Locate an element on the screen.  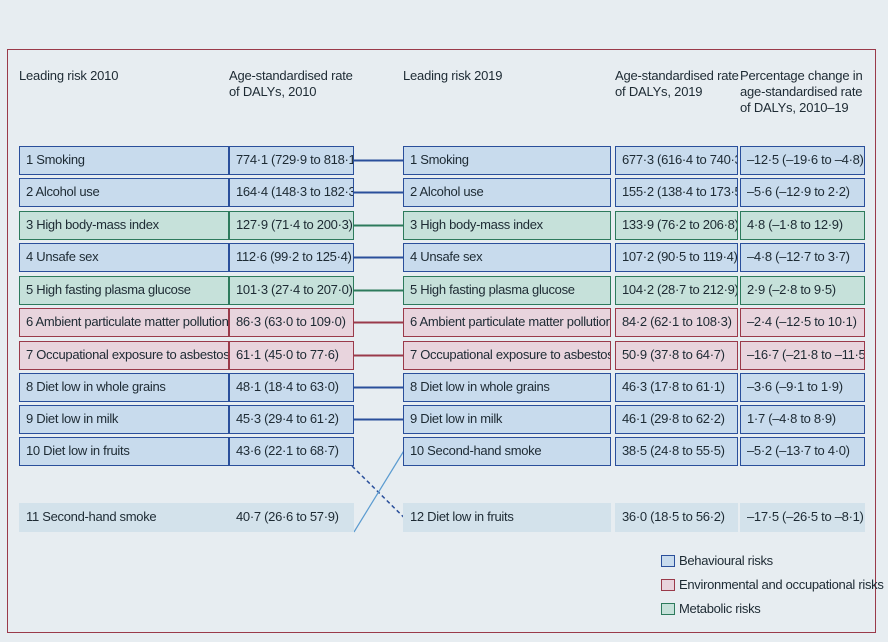
rate-2019-cell: 133·9 (76·2 to 206·8) is located at coordinates (676, 225).